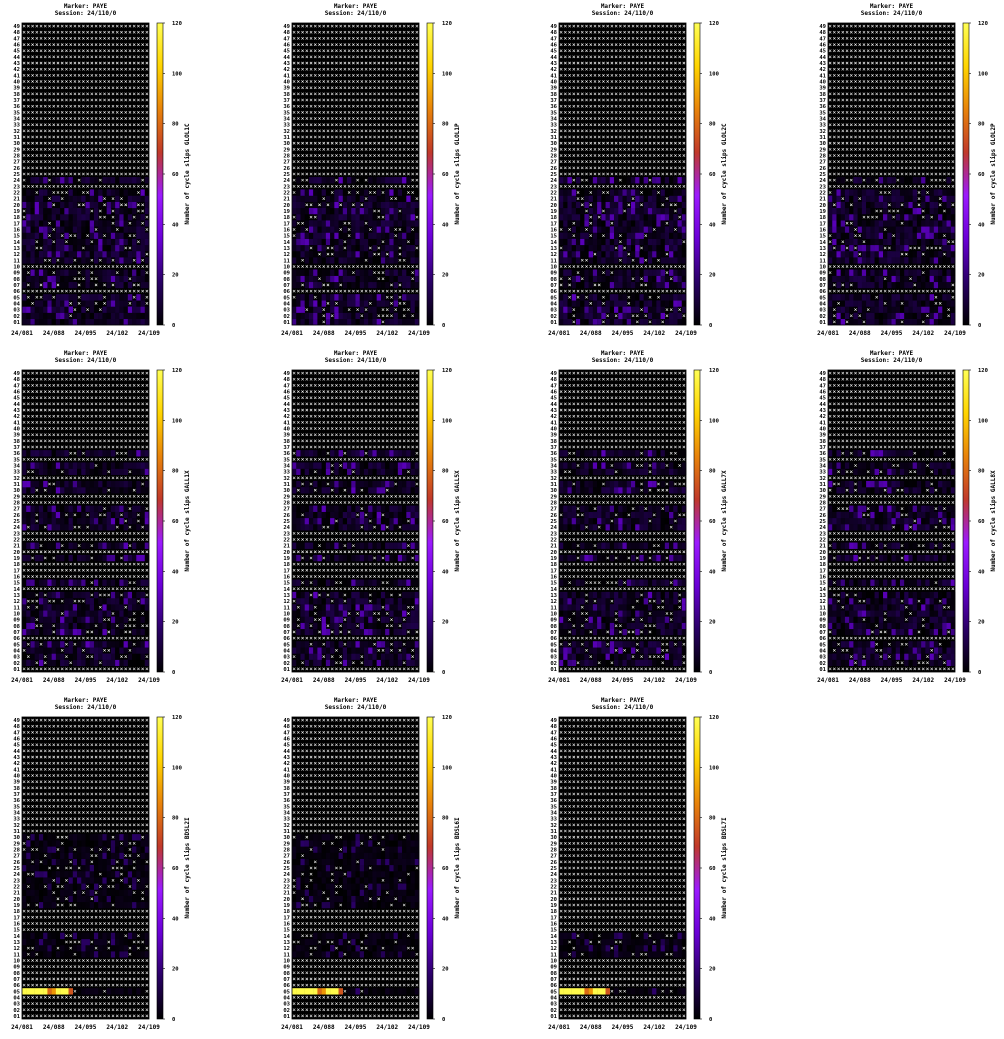 This screenshot has width=1004, height=1039. What do you see at coordinates (16, 27) in the screenshot?
I see `y-tick-label: 49` at bounding box center [16, 27].